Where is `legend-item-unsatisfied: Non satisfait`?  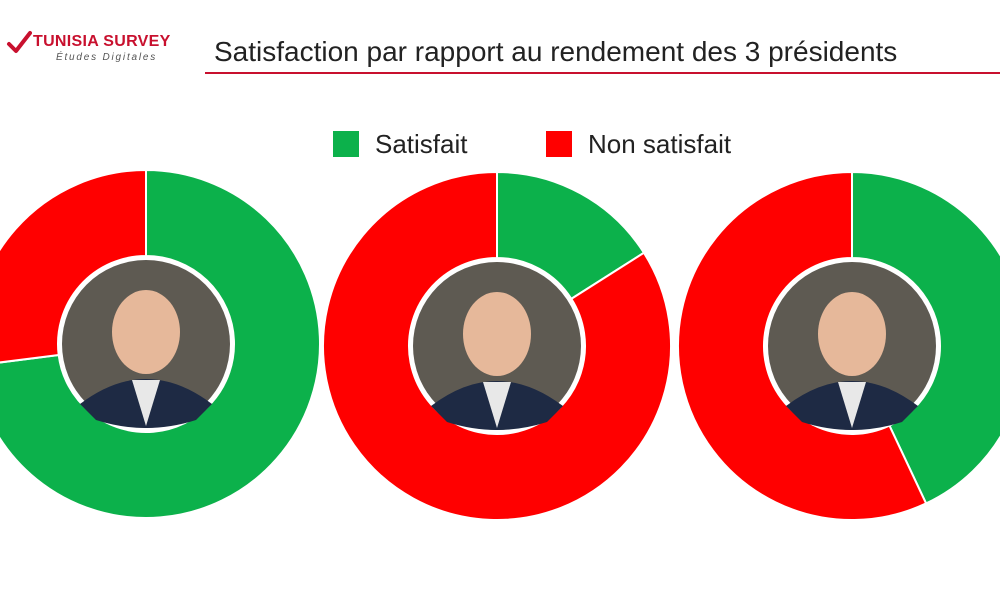
legend-item-unsatisfied: Non satisfait is located at coordinates (638, 144).